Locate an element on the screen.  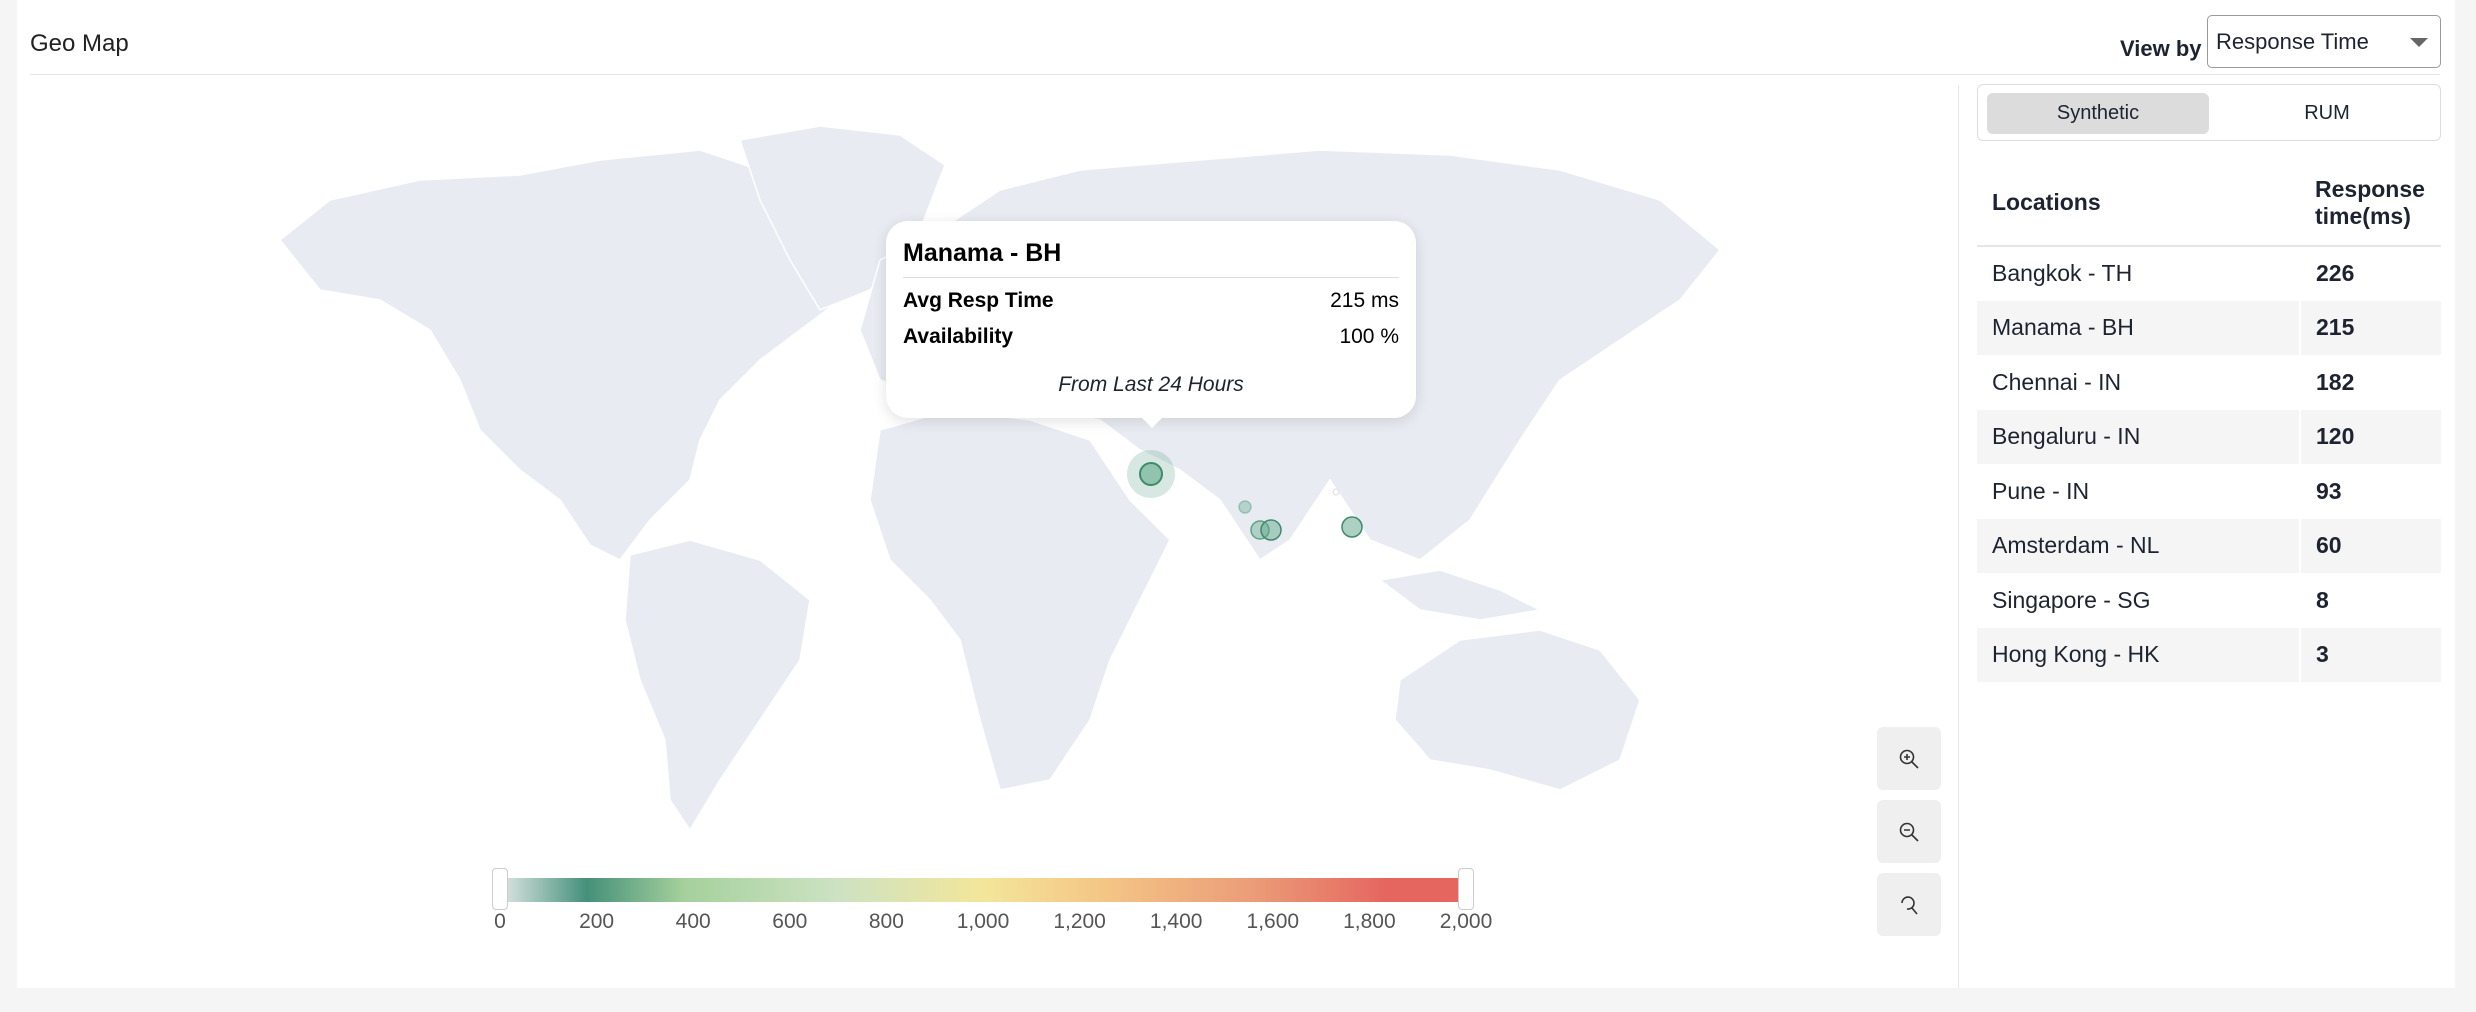
tooltip-row: Availability 100 % is located at coordinates (1151, 337).